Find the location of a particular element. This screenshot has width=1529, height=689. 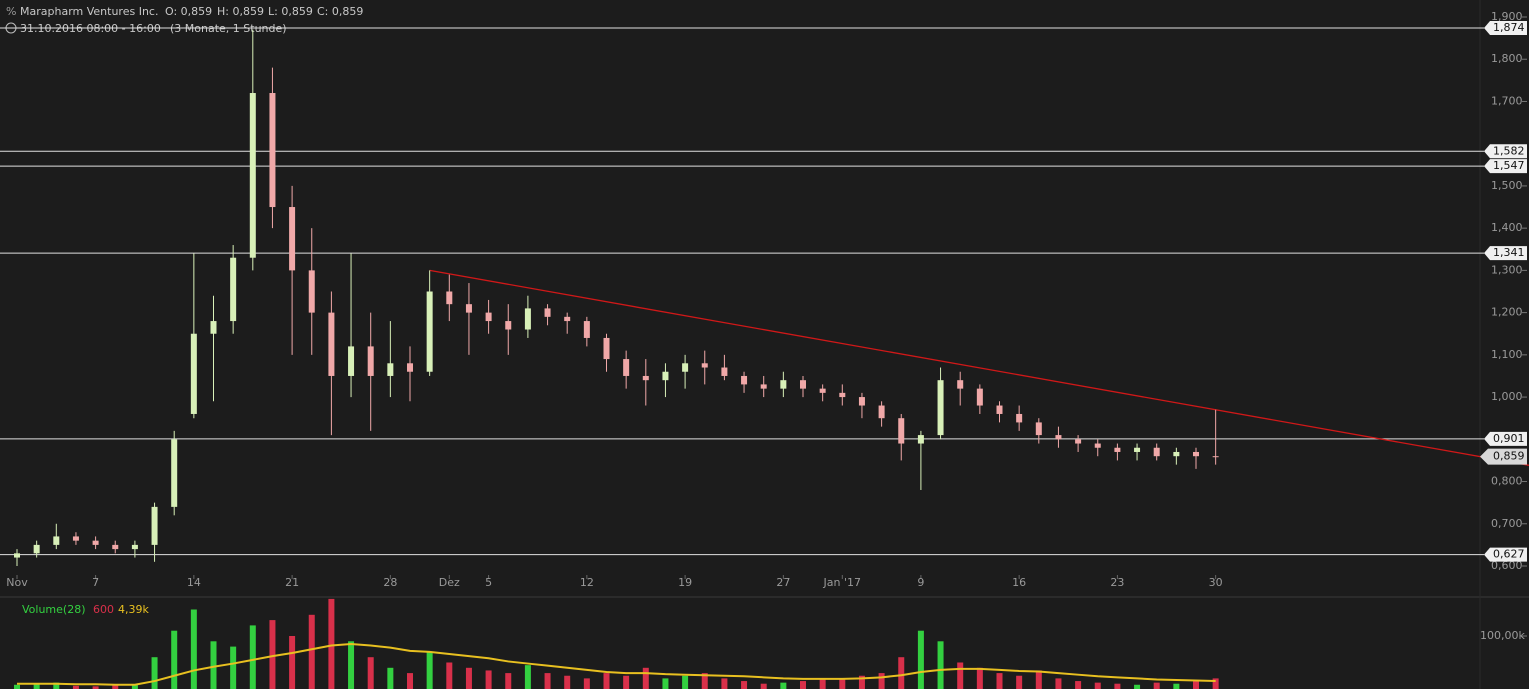

ohlc-open: O: 0,859 is located at coordinates (188, 11).